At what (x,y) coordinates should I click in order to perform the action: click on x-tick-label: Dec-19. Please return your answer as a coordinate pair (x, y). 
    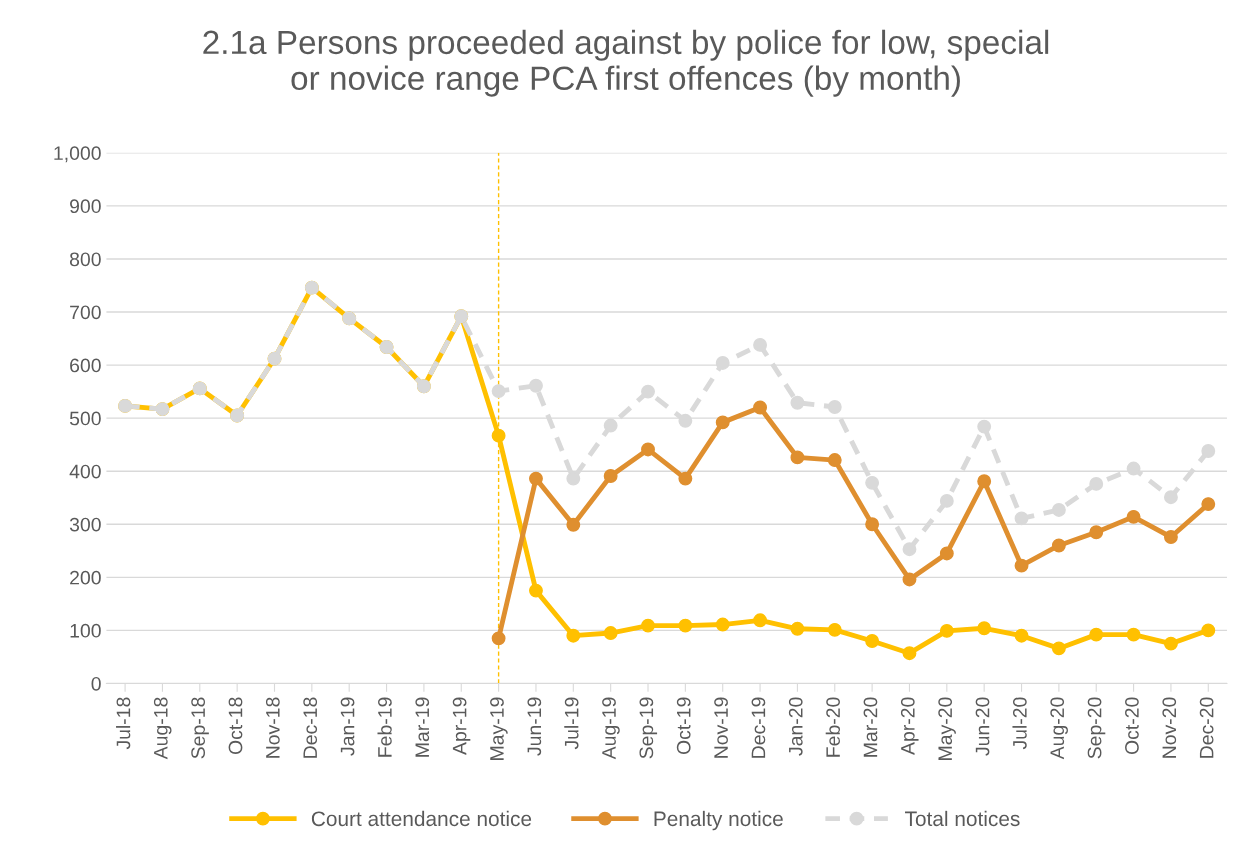
    Looking at the image, I should click on (758, 727).